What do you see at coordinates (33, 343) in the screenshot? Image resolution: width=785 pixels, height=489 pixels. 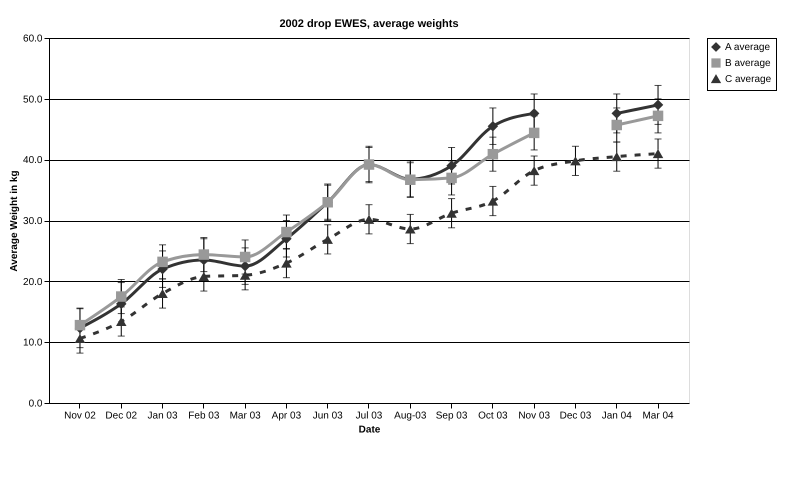 I see `y-tick-label: 10.0` at bounding box center [33, 343].